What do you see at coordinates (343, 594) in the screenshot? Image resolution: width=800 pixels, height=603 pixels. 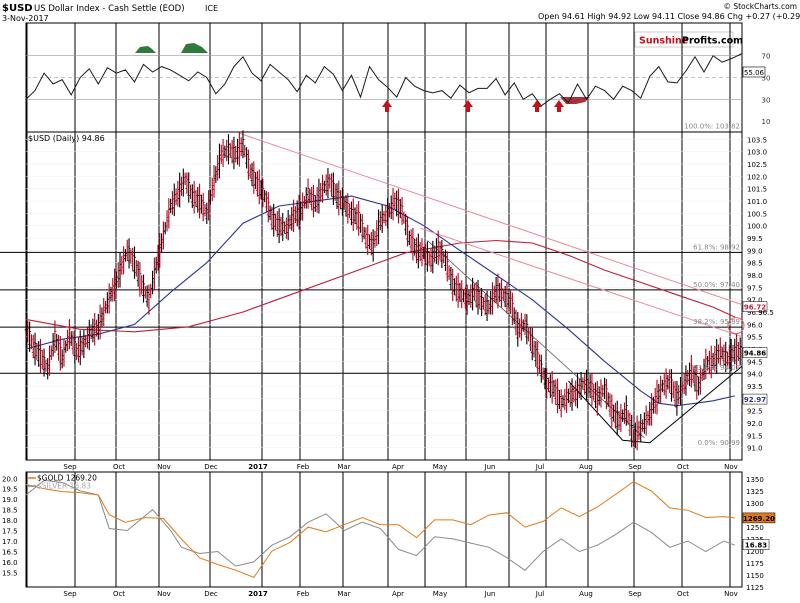 I see `x-tick-label-gold: Mar` at bounding box center [343, 594].